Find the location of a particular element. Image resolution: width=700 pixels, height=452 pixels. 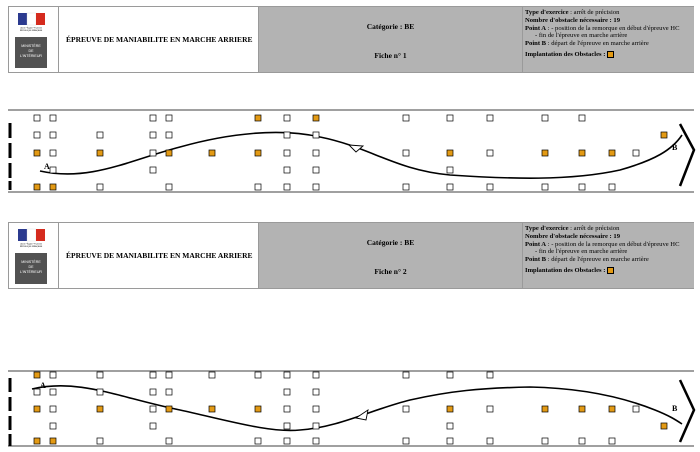

fiche-label: Fiche n° 1 is located at coordinates (390, 55).